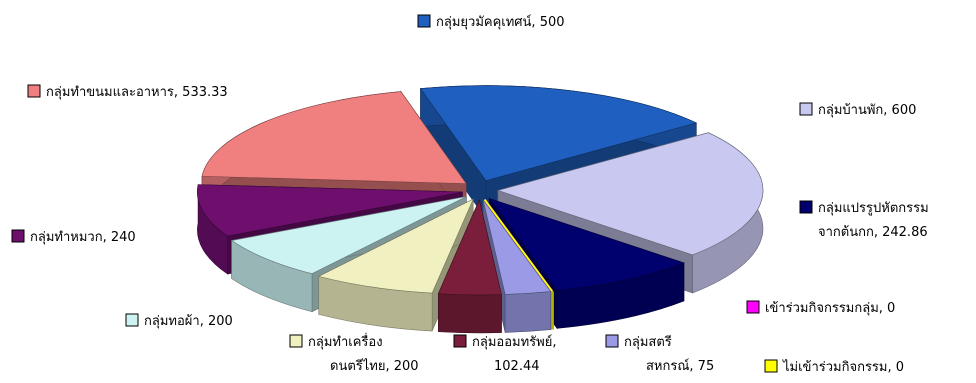 This screenshot has height=383, width=976. Describe the element at coordinates (873, 232) in the screenshot. I see `slice-label-text-2-1: จากต้นกก, 242.86` at that location.